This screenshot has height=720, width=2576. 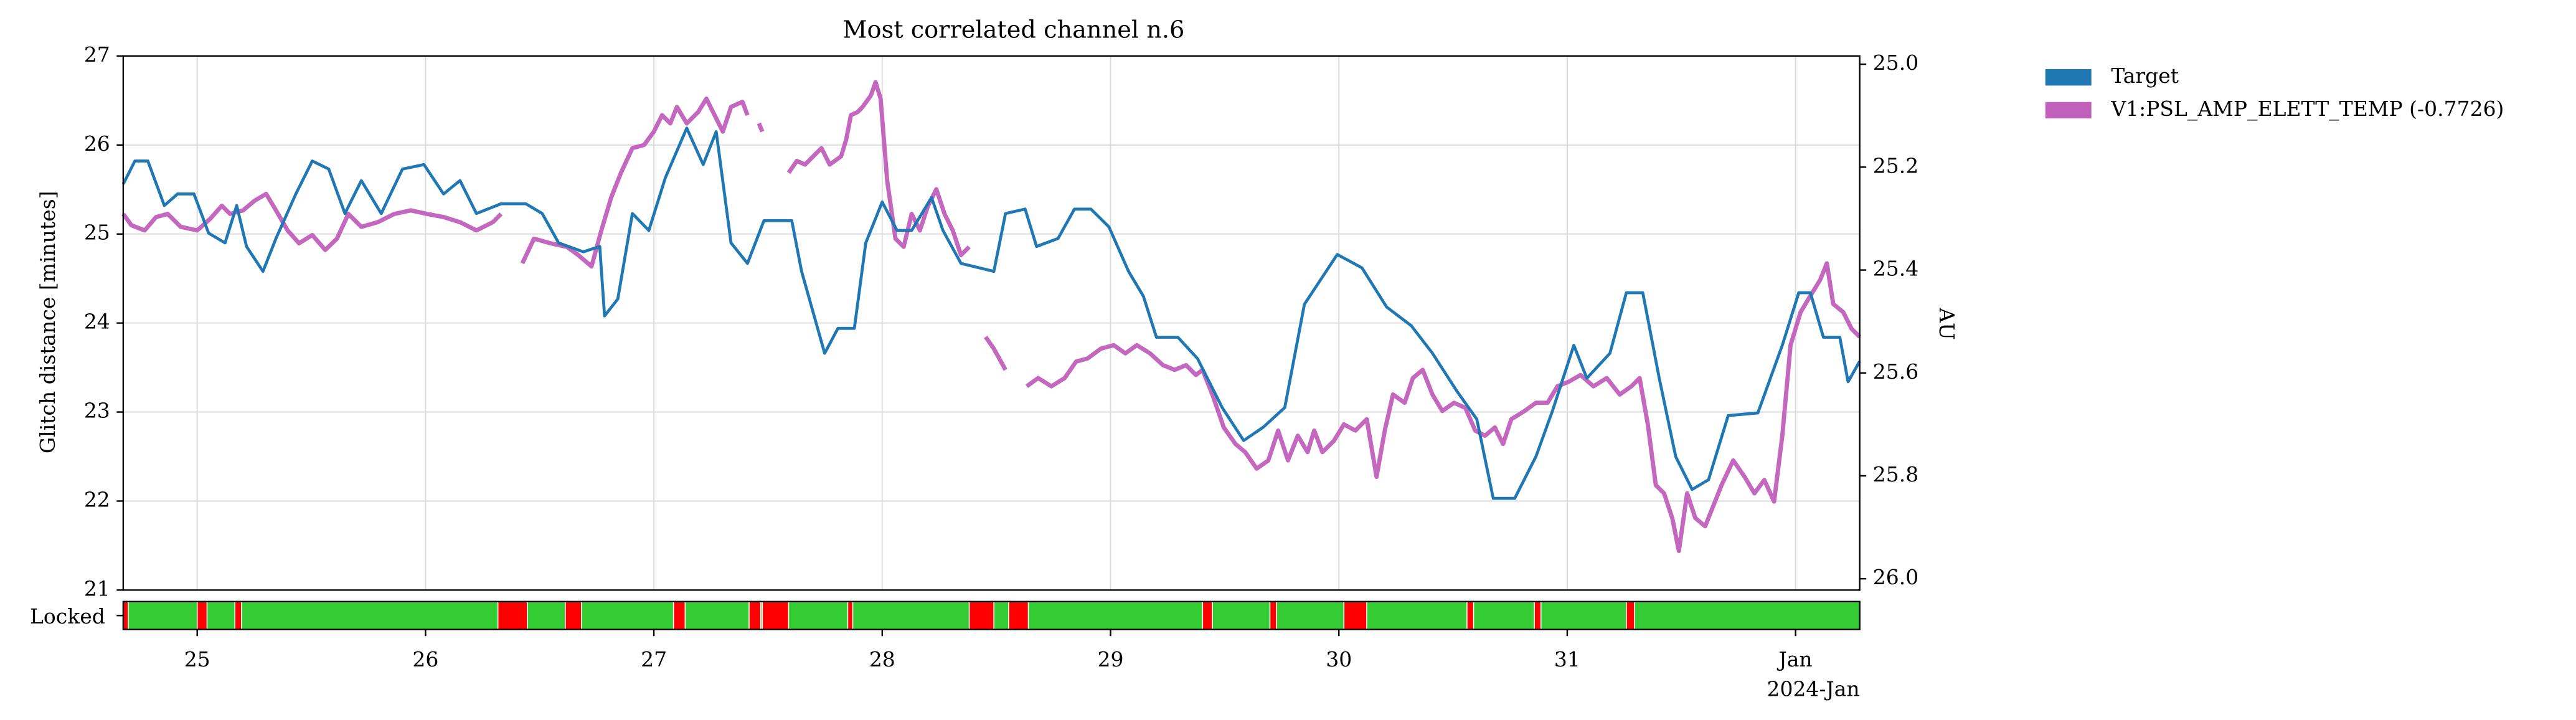 I want to click on y-tick-label: 24, so click(x=97, y=322).